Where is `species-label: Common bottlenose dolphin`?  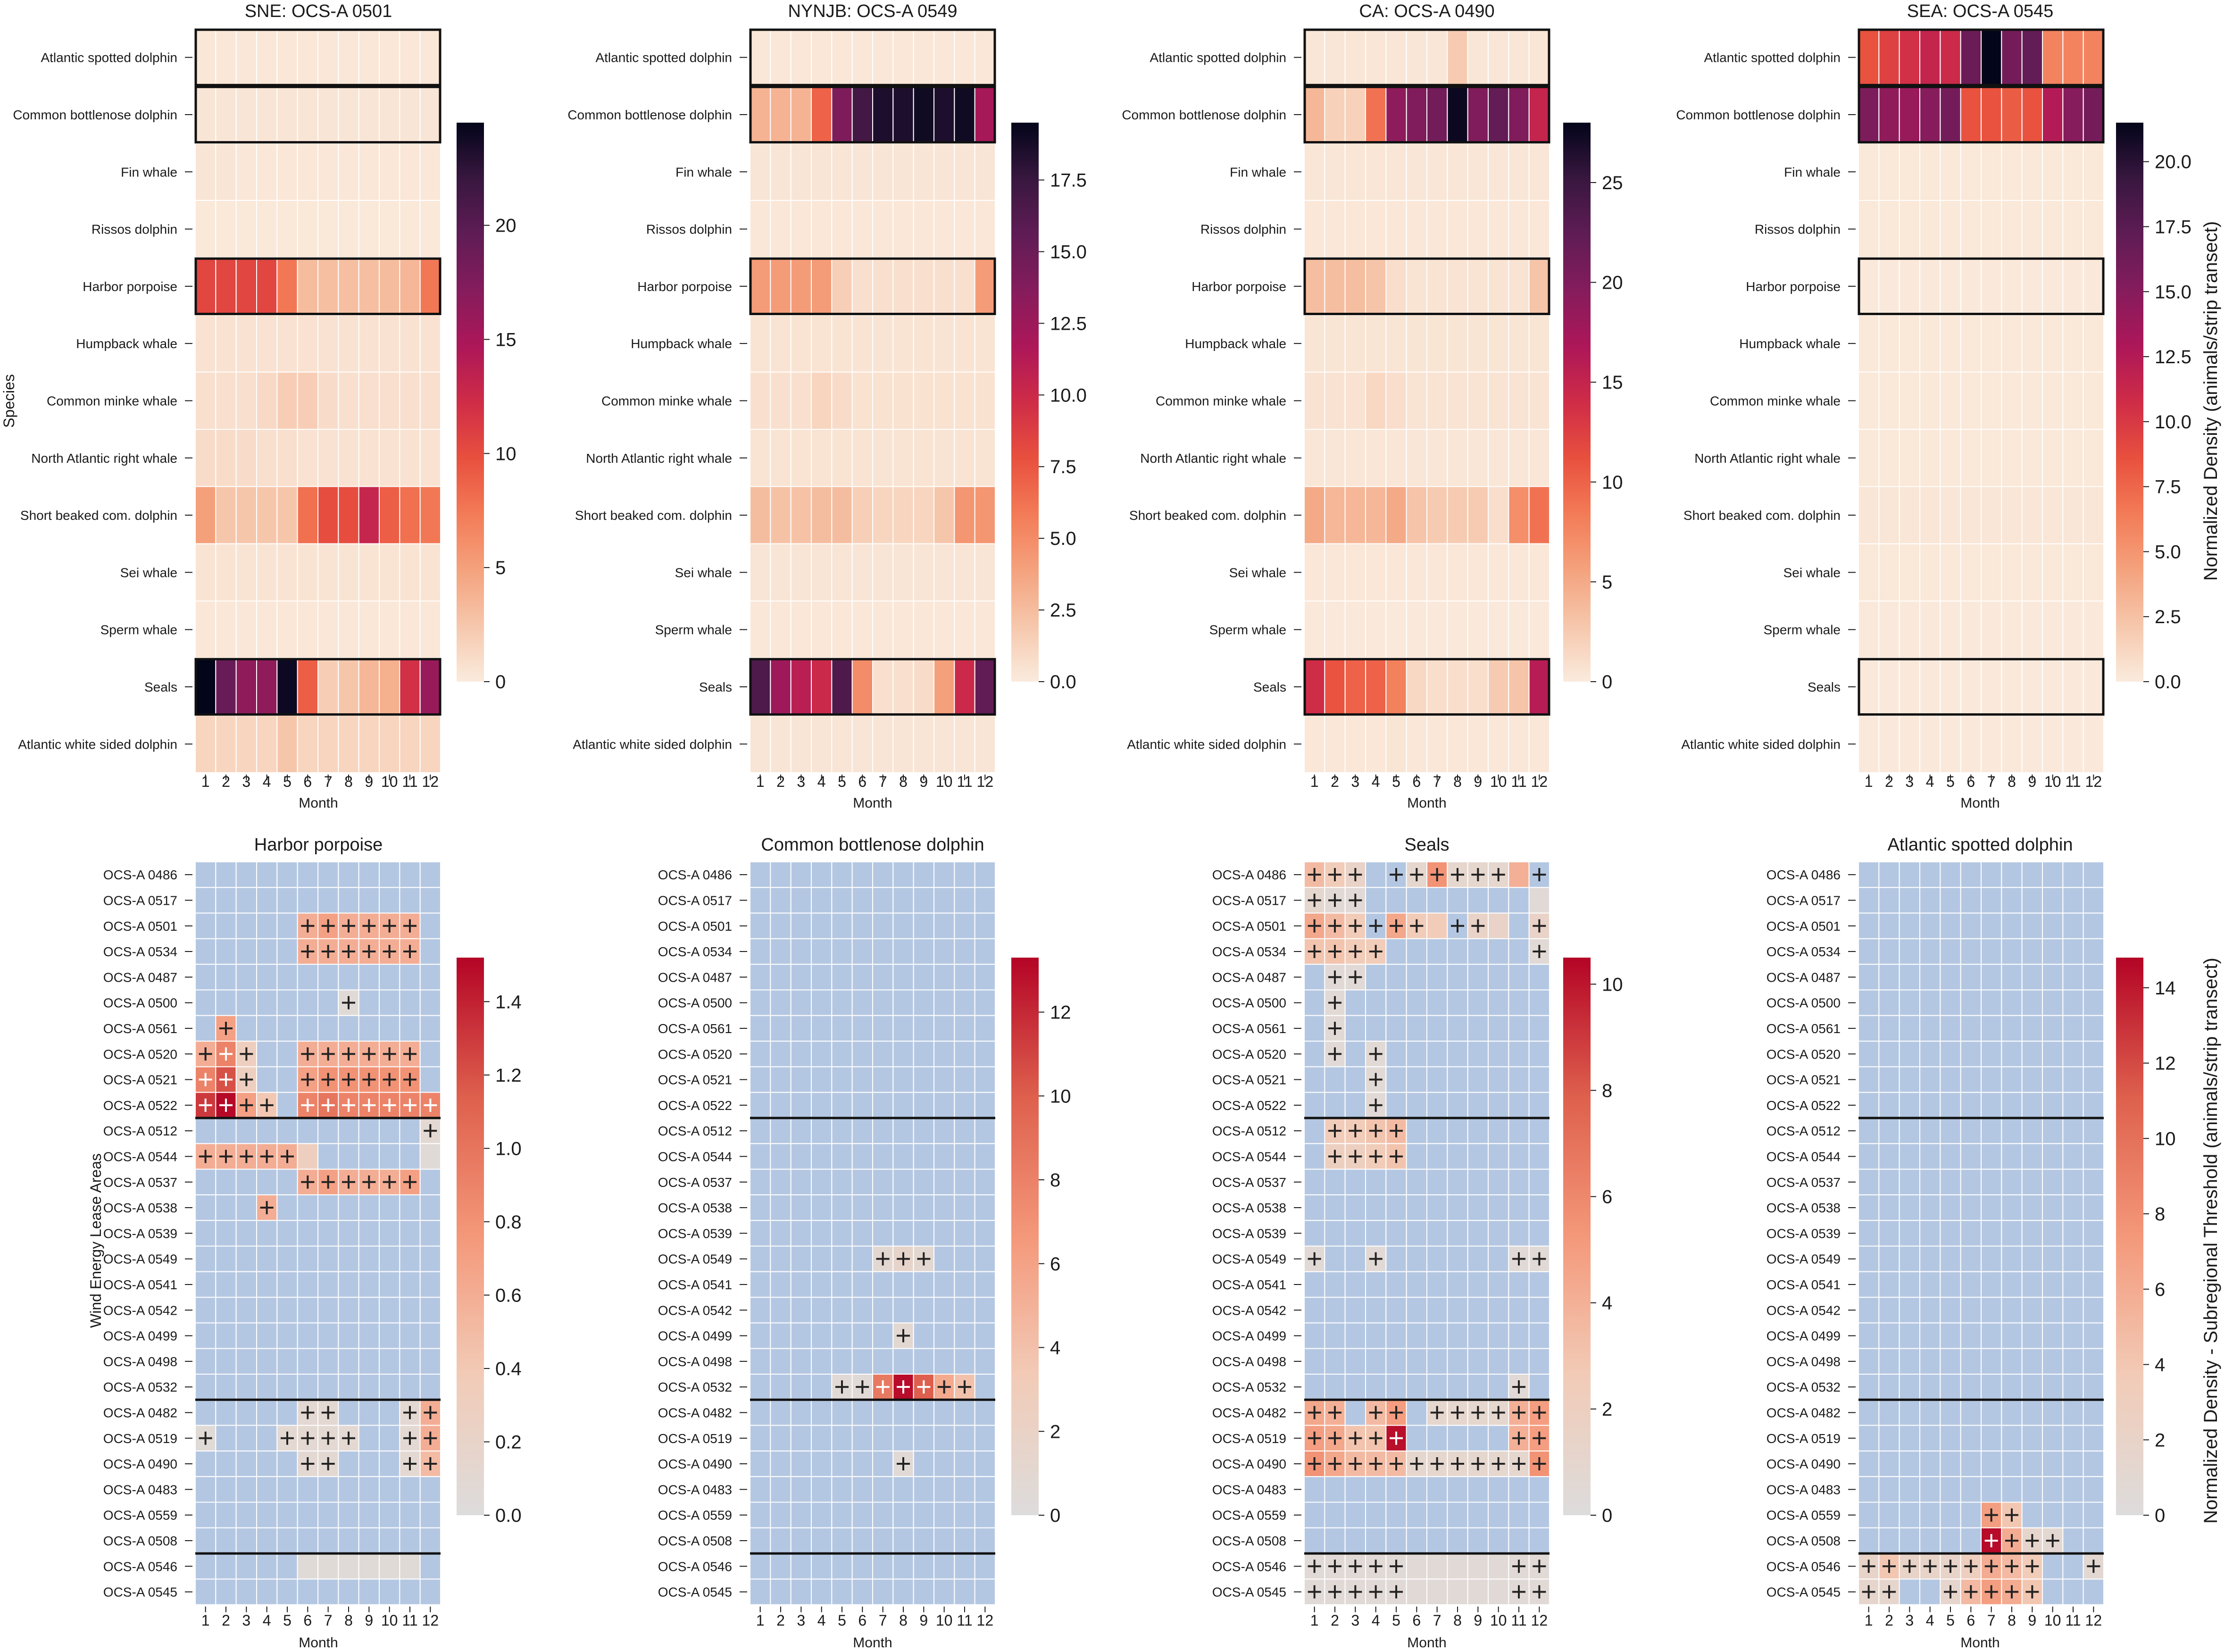 species-label: Common bottlenose dolphin is located at coordinates (95, 115).